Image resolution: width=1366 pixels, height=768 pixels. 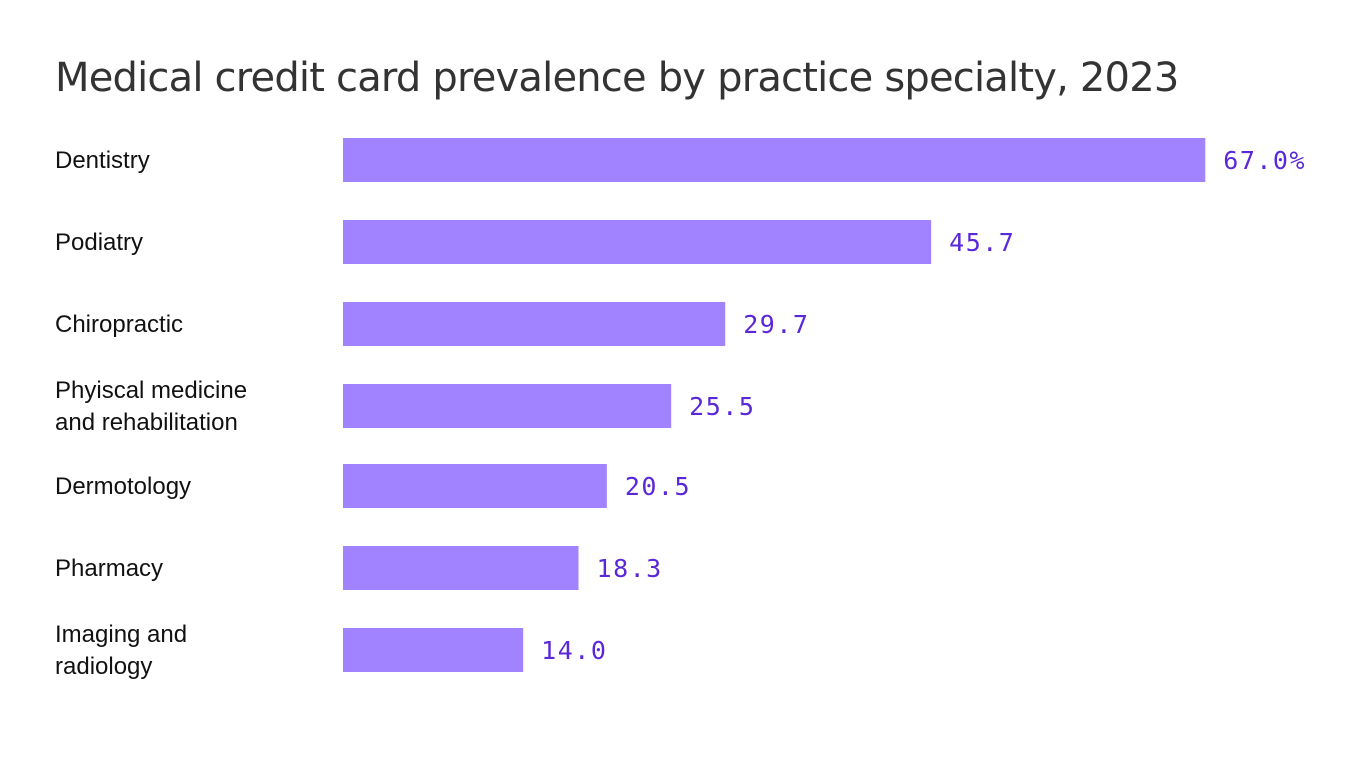 I want to click on category-label-pharmacy: Pharmacy, so click(x=109, y=568).